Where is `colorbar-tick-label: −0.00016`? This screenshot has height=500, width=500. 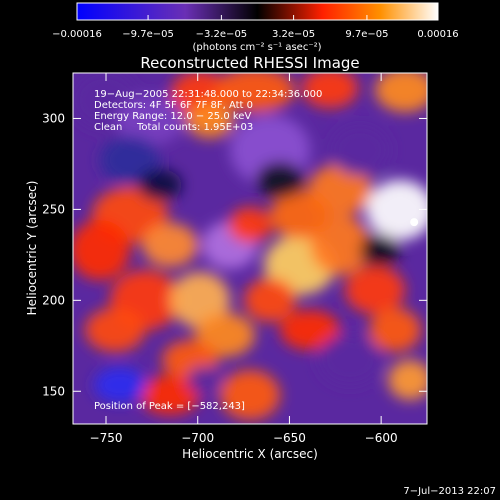 colorbar-tick-label: −0.00016 is located at coordinates (77, 34).